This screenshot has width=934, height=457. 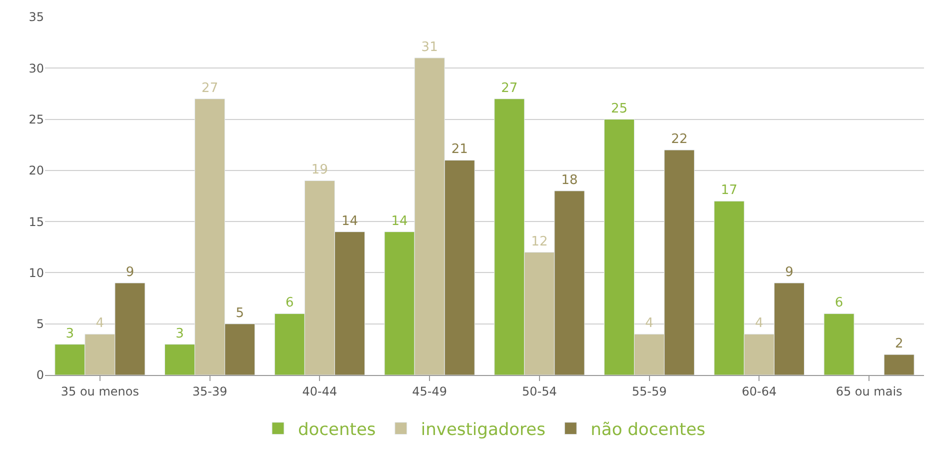 What do you see at coordinates (36, 119) in the screenshot?
I see `y-tick-label: 25` at bounding box center [36, 119].